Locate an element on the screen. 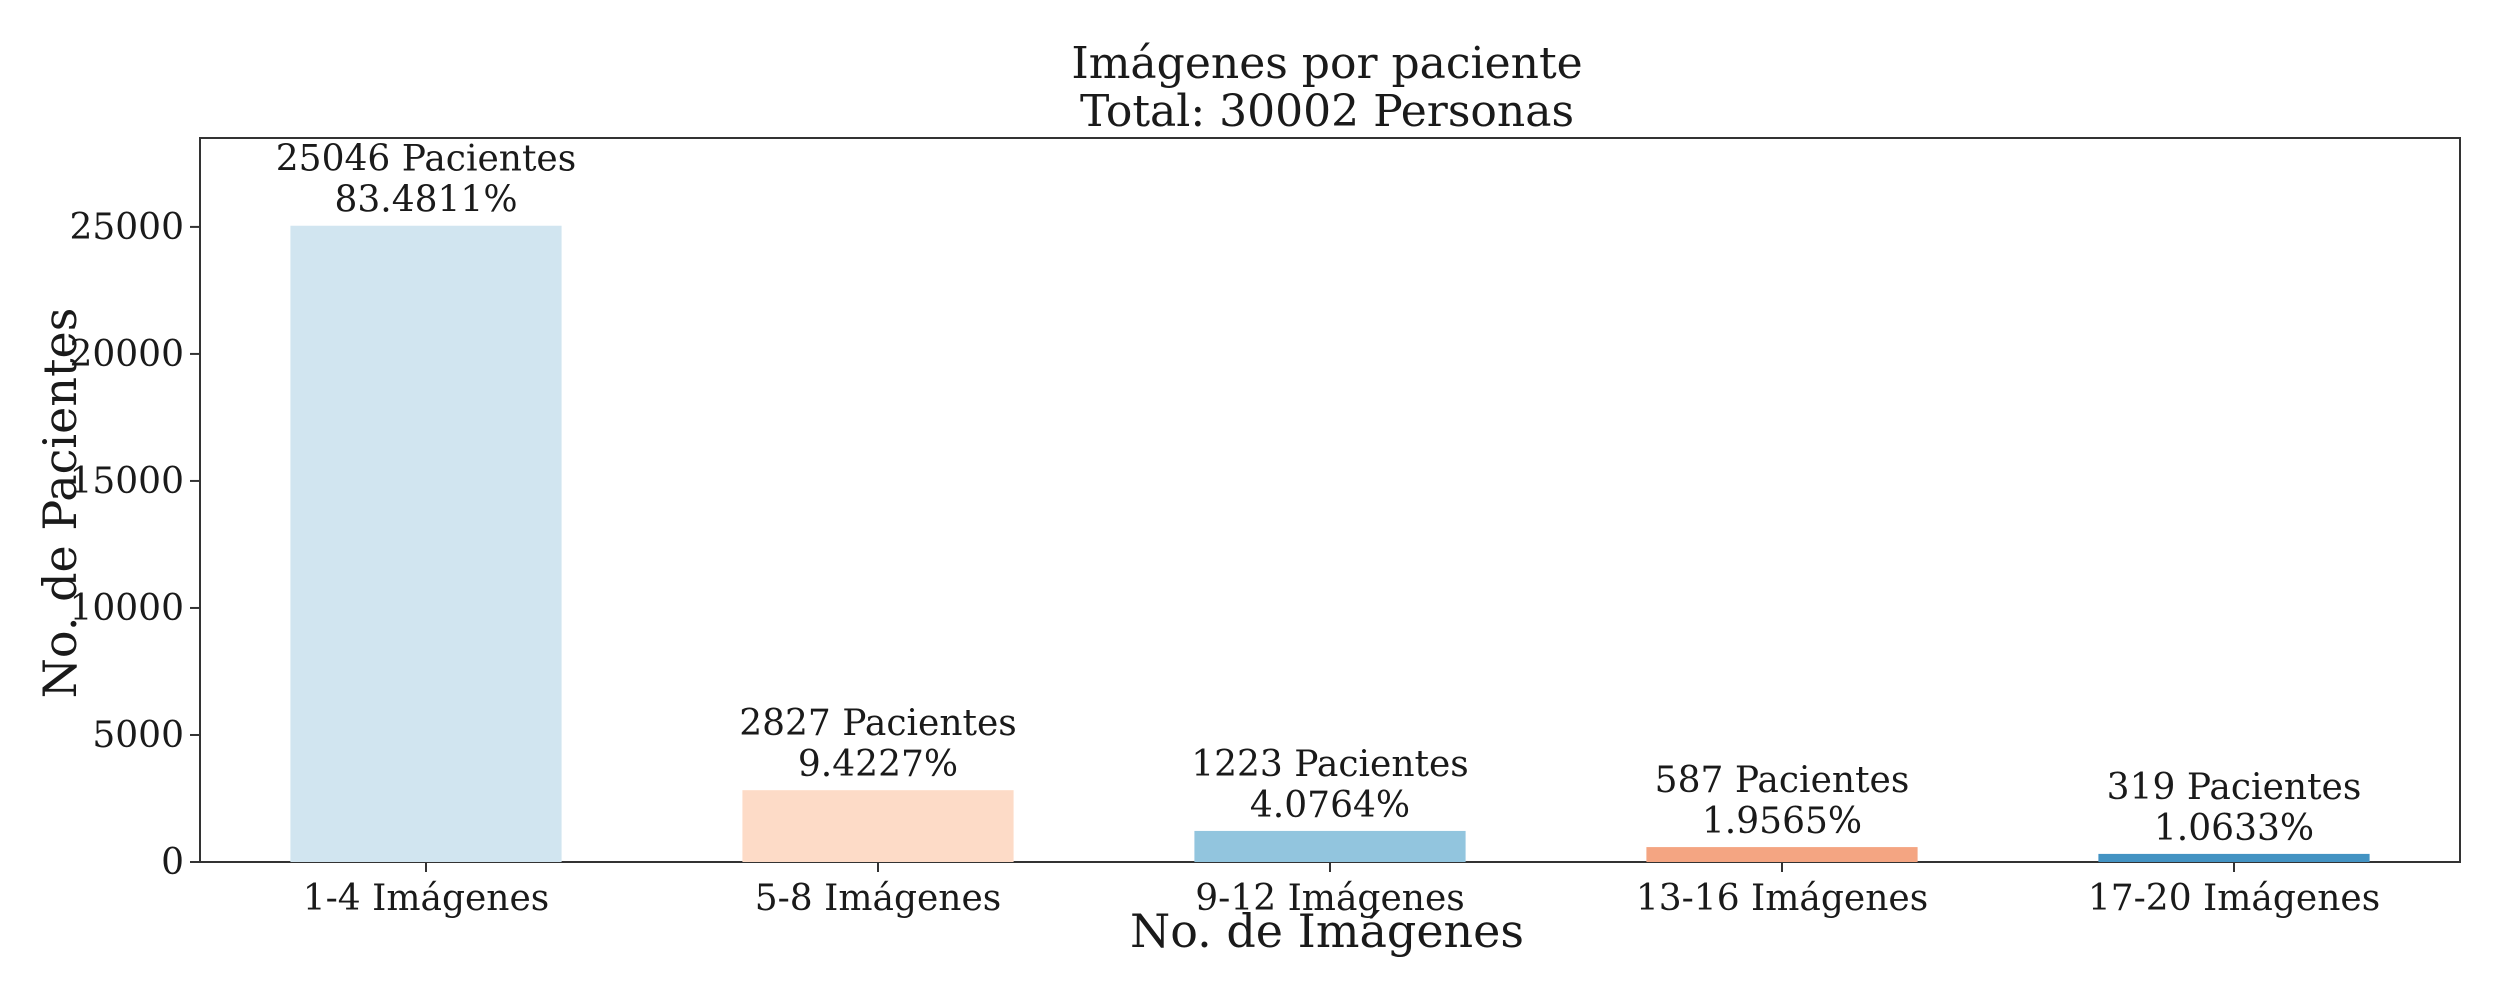 Image resolution: width=2500 pixels, height=1005 pixels. bar-count-label: 25046 Pacientes is located at coordinates (426, 159).